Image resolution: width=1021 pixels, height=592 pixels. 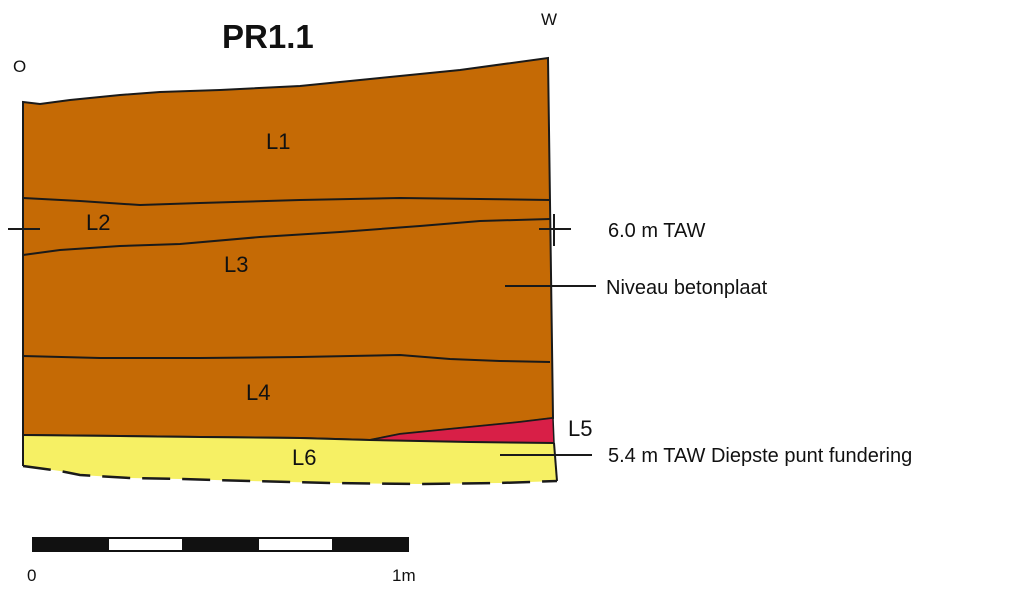 I want to click on layer-l6-right-edge, so click(x=555, y=462).